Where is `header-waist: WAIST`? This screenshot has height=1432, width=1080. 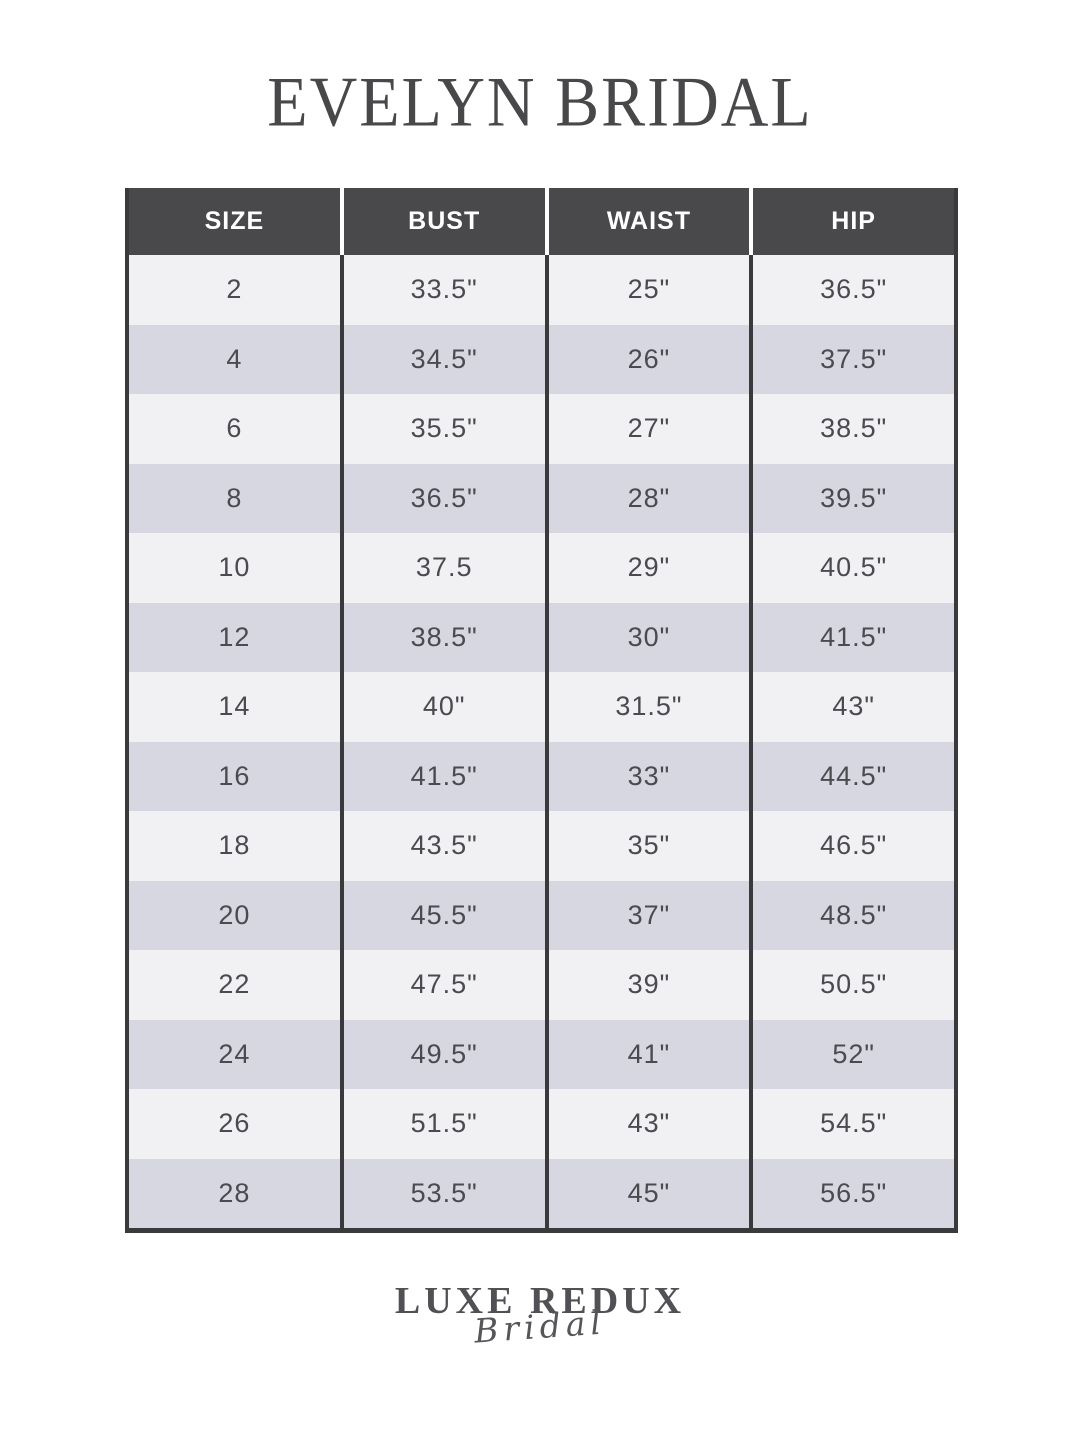
header-waist: WAIST is located at coordinates (647, 221).